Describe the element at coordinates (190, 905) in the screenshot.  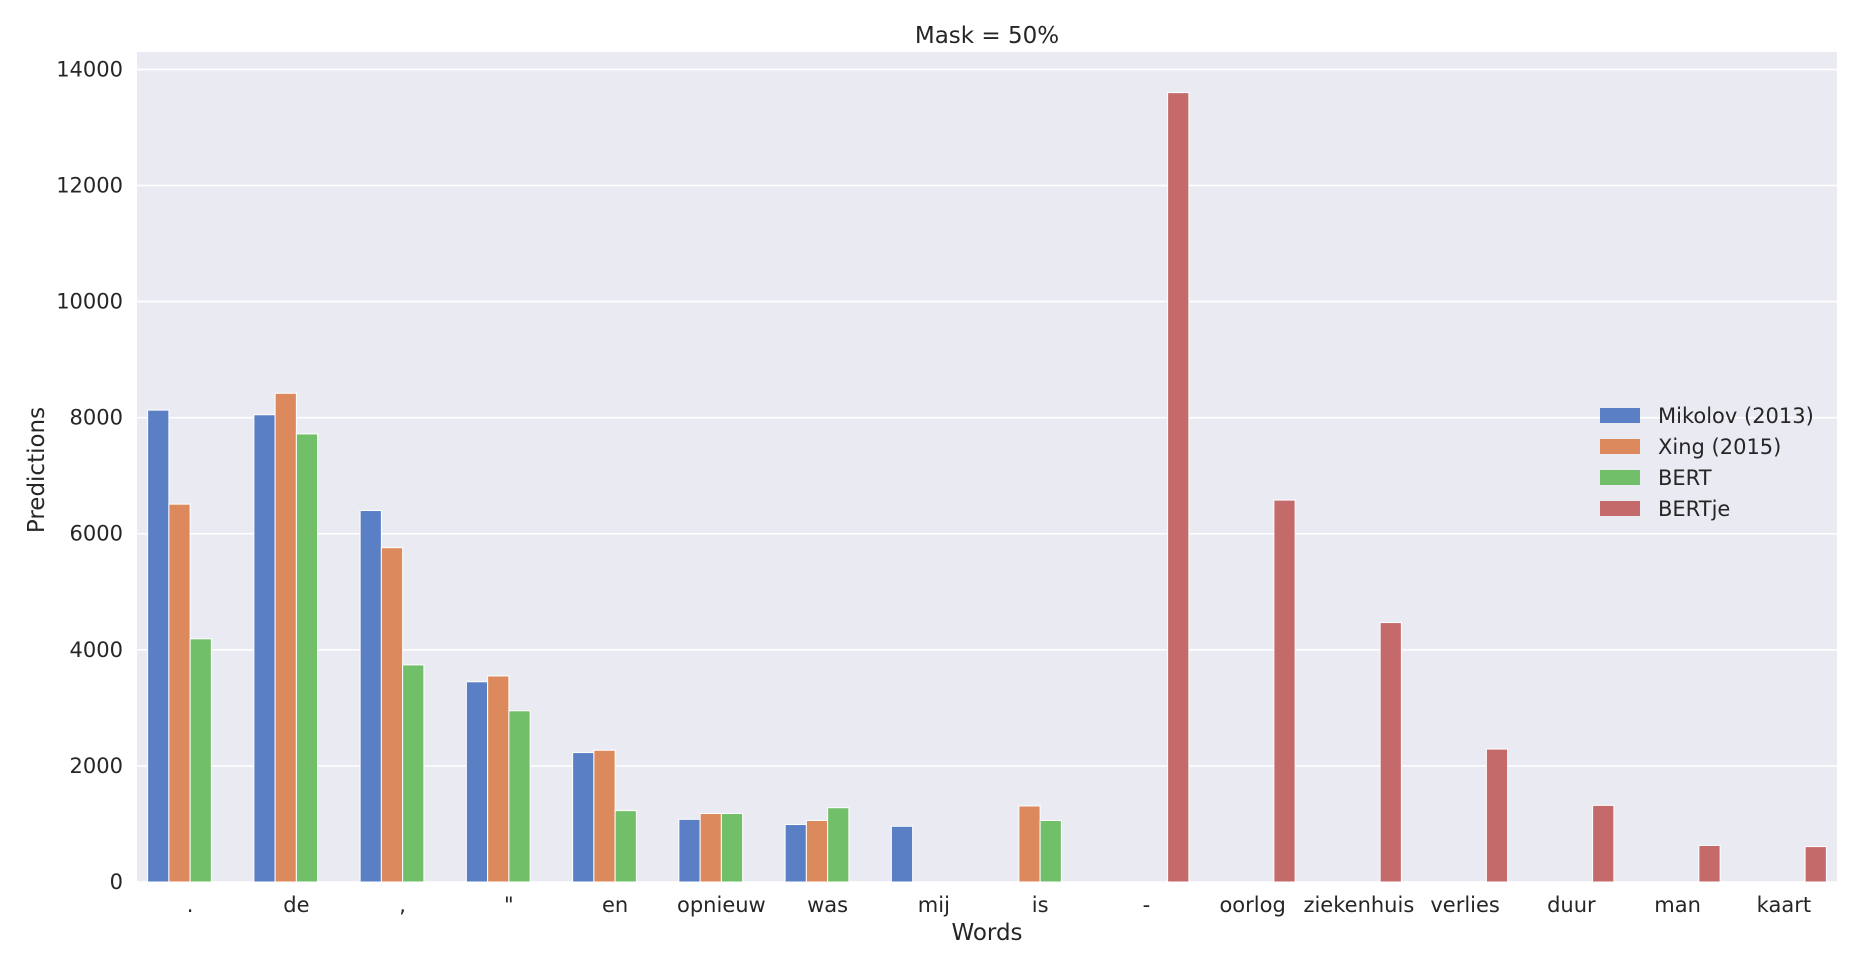
I see `x-tick-label: .` at that location.